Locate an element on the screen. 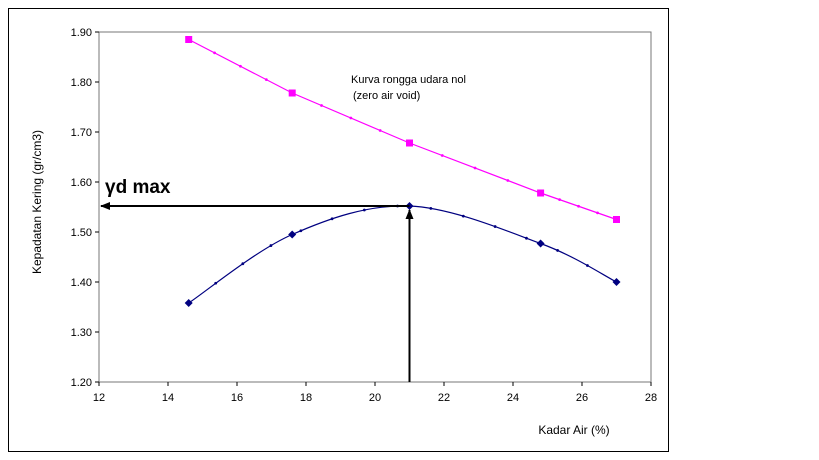  x-tick-label: 26 is located at coordinates (582, 398).